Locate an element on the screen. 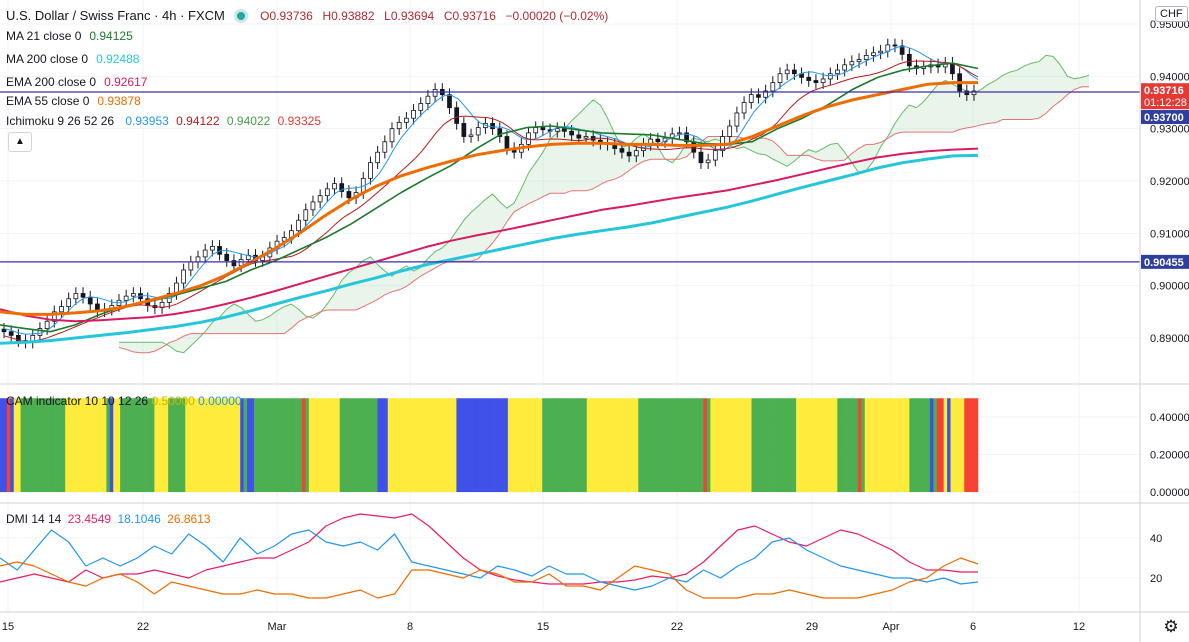 This screenshot has width=1189, height=642. cam-value-2: 0.00000 is located at coordinates (220, 401).